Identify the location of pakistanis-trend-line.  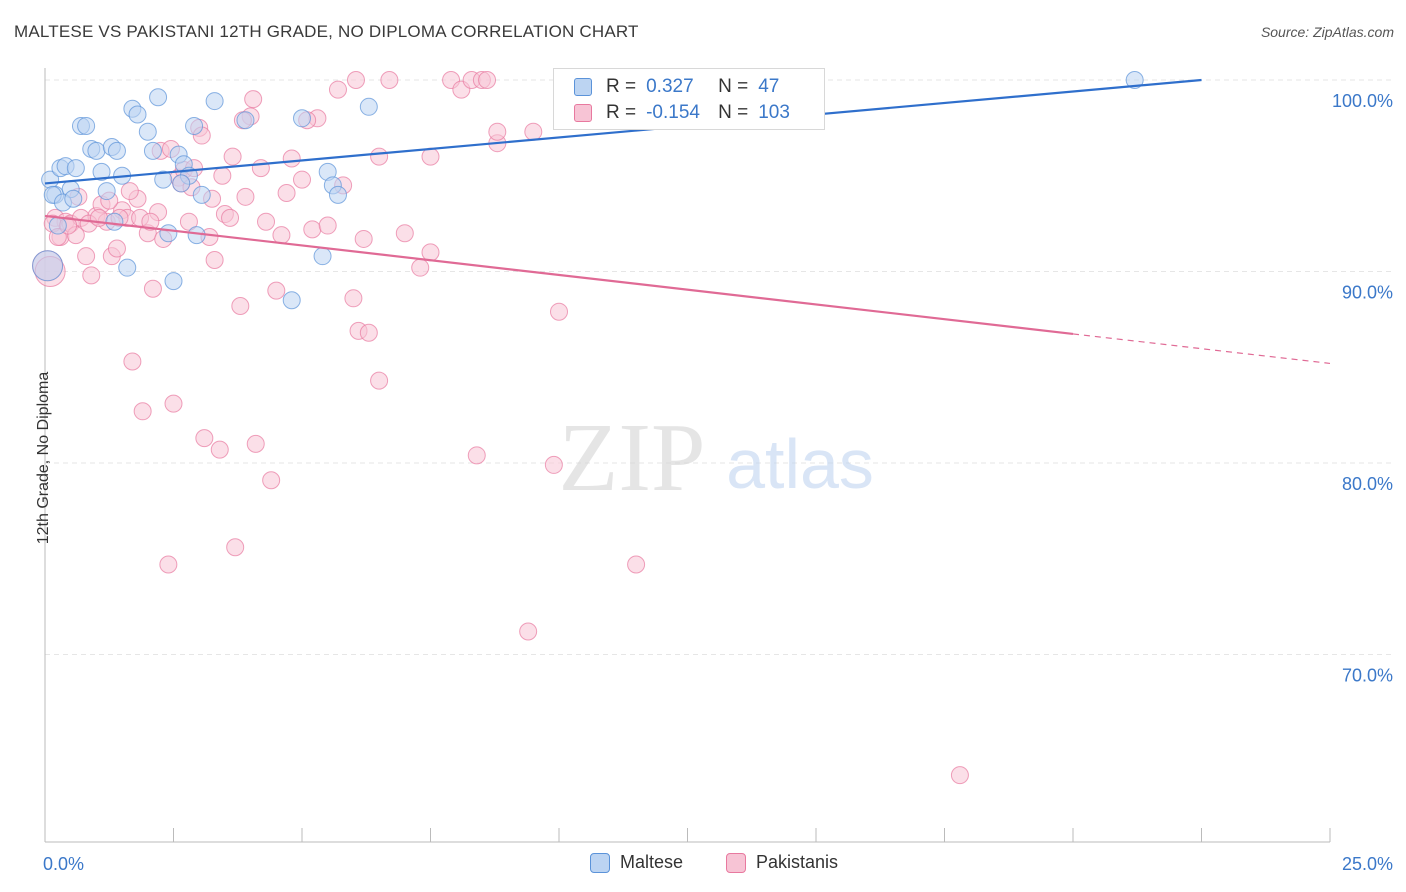
(559, 275).